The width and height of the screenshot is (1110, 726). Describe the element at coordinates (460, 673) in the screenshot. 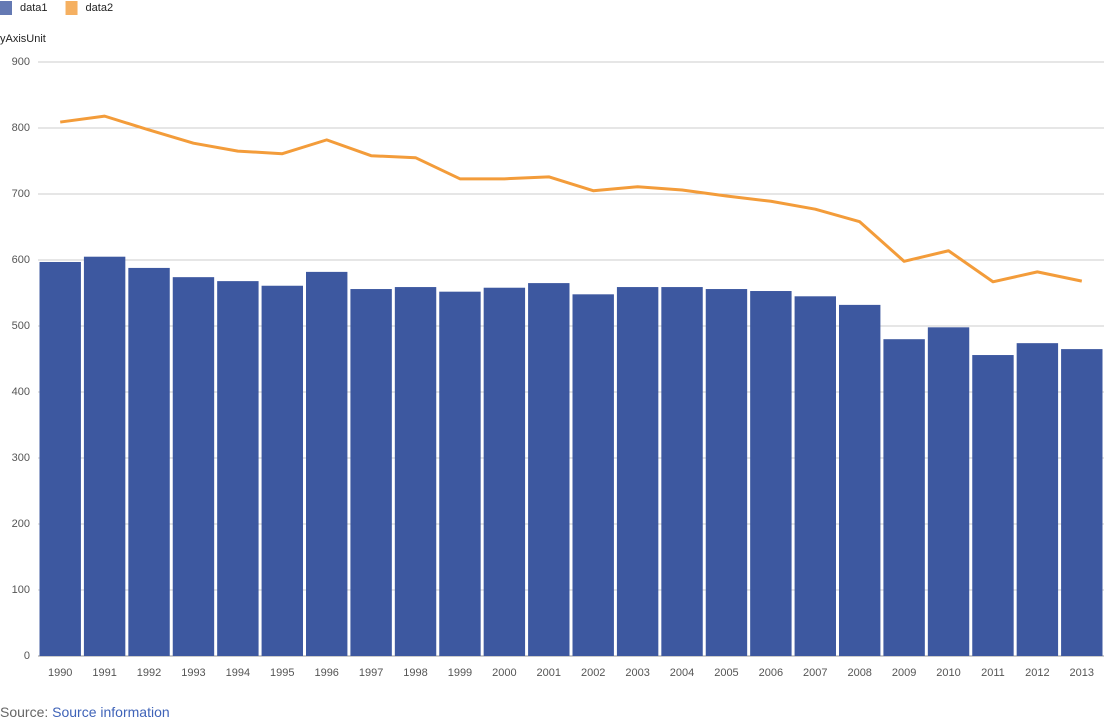

I see `x-tick-label: 1999` at that location.